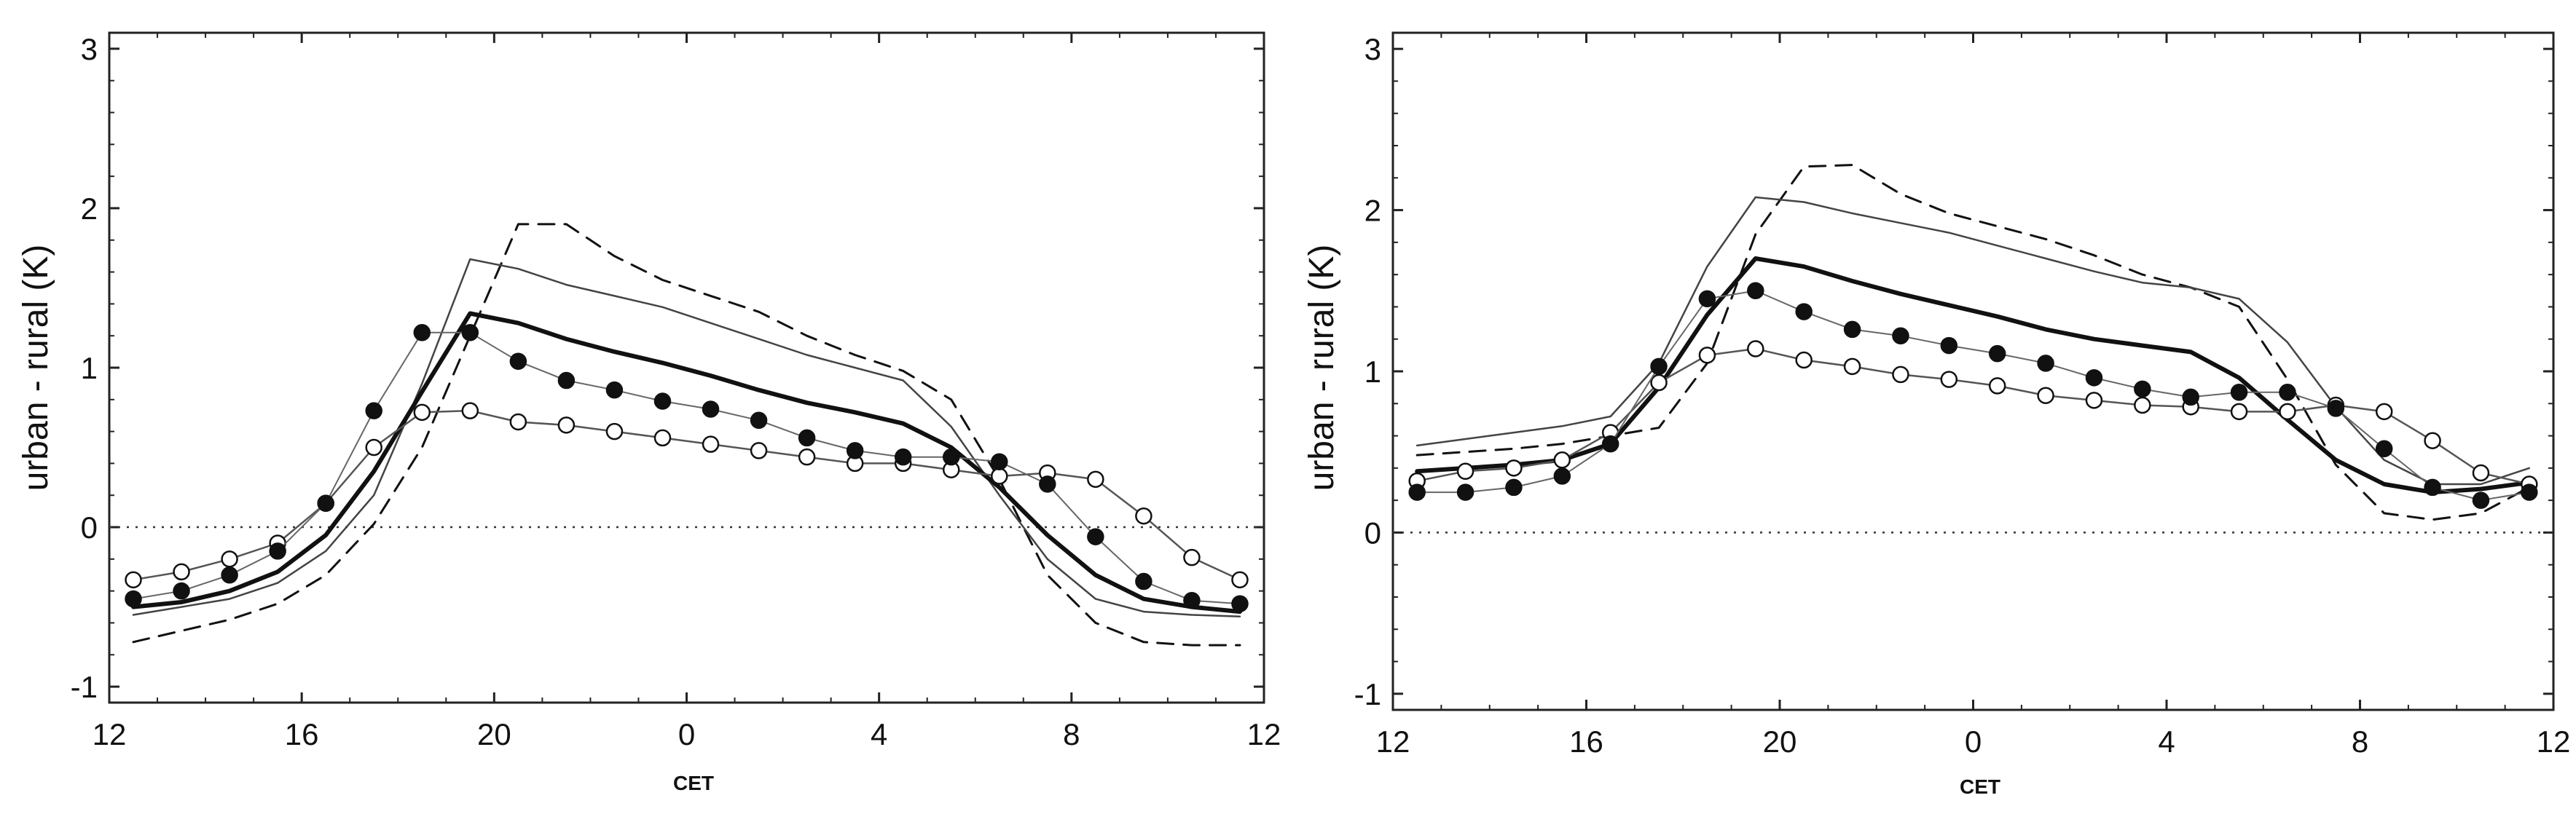 The image size is (2576, 814). What do you see at coordinates (494, 734) in the screenshot?
I see `left-x-tick-label: 20` at bounding box center [494, 734].